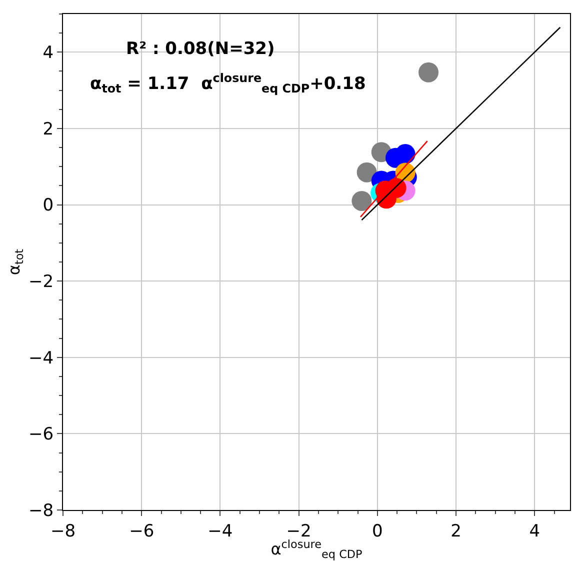 This screenshot has width=572, height=561. I want to click on annotation: R² : 0.08(N=32), so click(200, 49).